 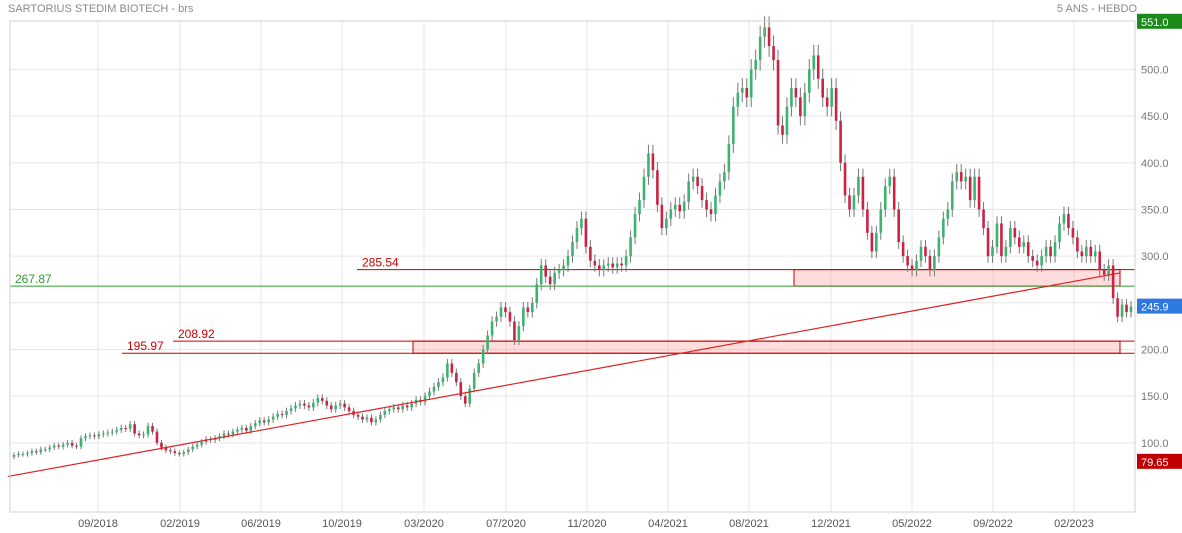 I want to click on x-tick-label: 02/2019, so click(x=180, y=524).